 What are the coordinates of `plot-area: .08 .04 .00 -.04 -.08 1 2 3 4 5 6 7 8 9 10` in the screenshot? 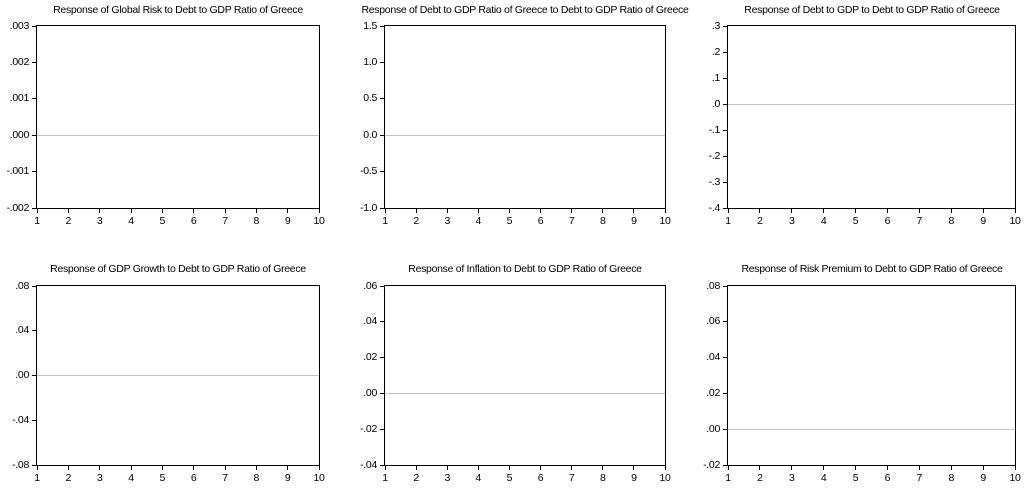 It's located at (168, 382).